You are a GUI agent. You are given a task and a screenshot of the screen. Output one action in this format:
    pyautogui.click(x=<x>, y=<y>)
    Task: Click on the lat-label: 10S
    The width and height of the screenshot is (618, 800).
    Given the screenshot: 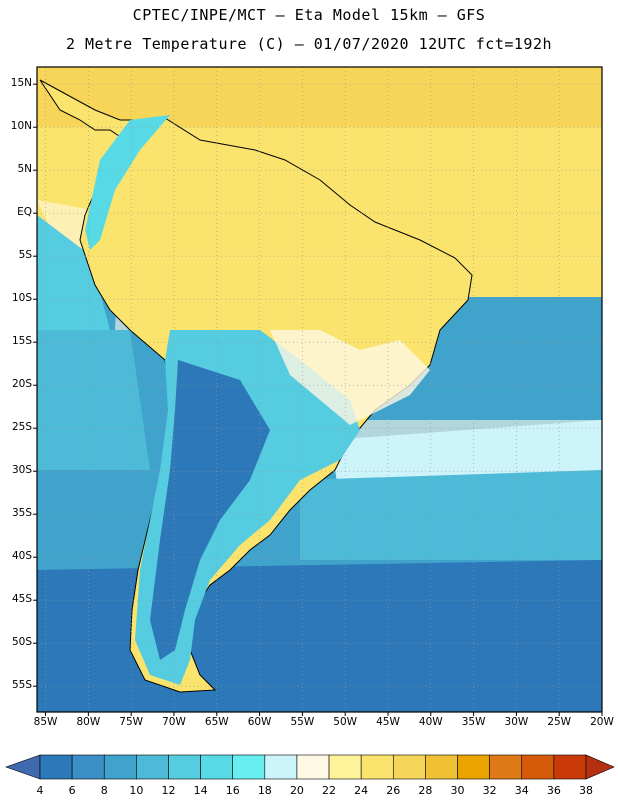 What is the action you would take?
    pyautogui.click(x=21, y=298)
    